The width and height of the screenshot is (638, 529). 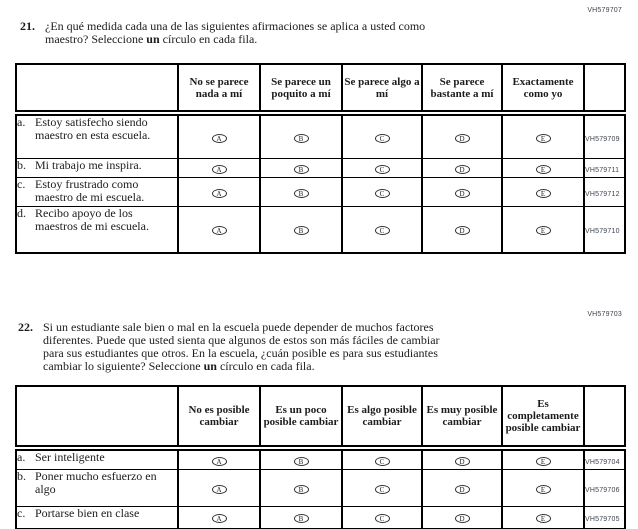 I want to click on row-code-cell: VH579710, so click(x=604, y=229).